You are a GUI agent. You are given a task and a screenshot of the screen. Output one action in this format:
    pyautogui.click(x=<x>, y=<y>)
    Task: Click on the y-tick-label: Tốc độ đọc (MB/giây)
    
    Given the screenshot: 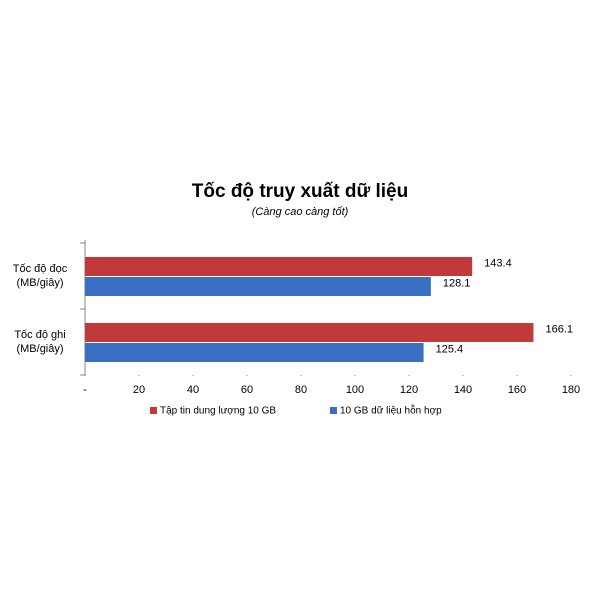 What is the action you would take?
    pyautogui.click(x=40, y=276)
    